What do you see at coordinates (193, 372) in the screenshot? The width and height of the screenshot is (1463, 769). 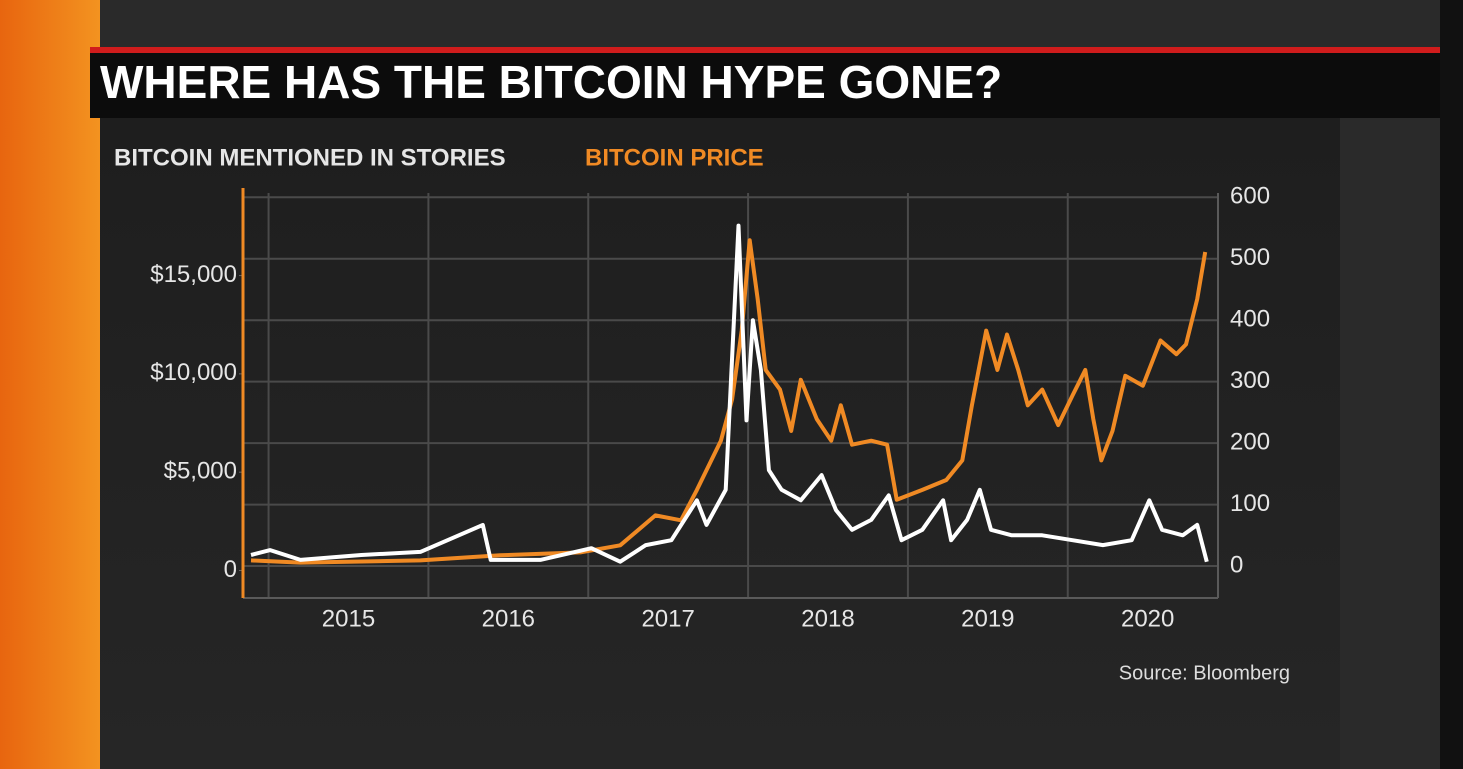 I see `y-tick-label: $10,000` at bounding box center [193, 372].